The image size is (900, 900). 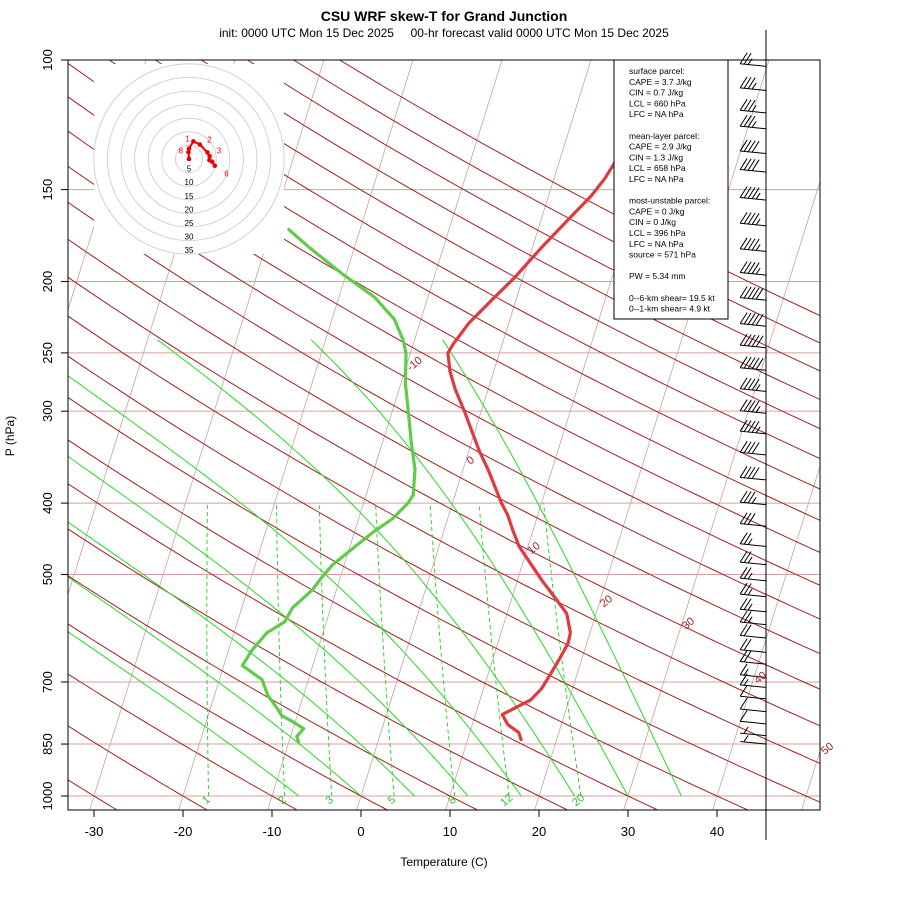 I want to click on isotherm-label: 50, so click(x=827, y=748).